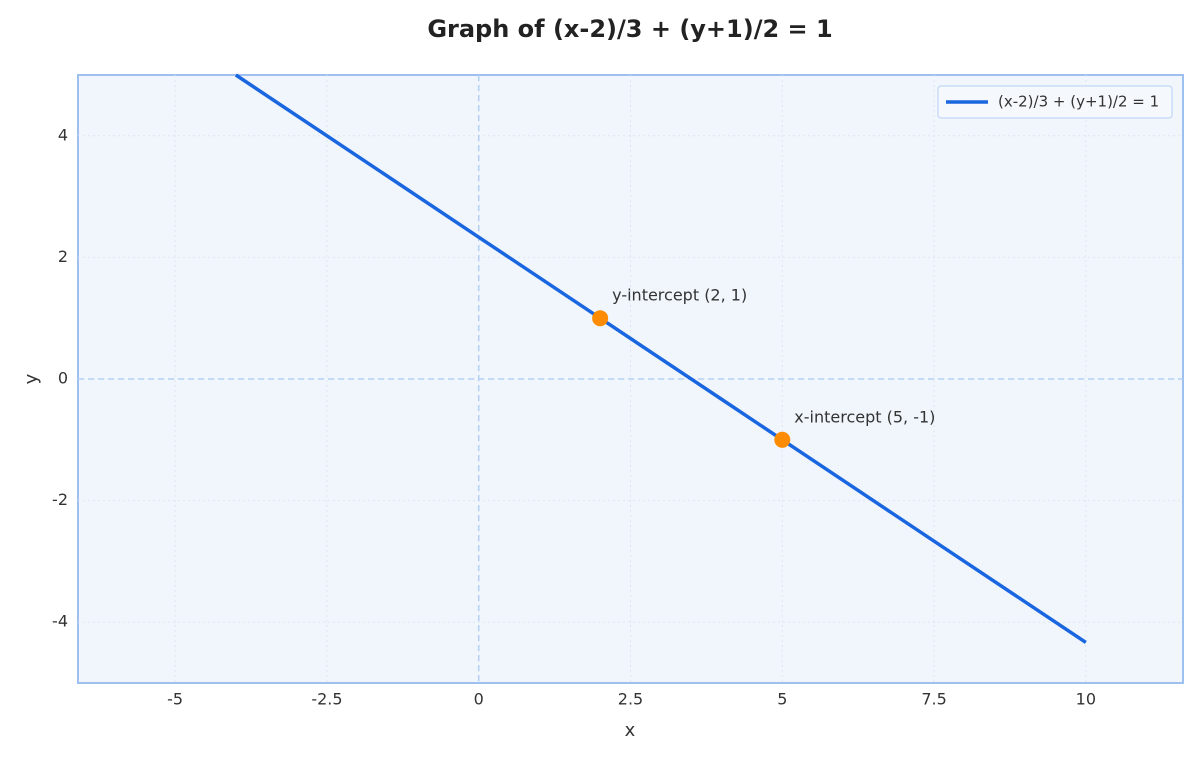 The image size is (1200, 760). Describe the element at coordinates (629, 29) in the screenshot. I see `chart-title: Graph of (x-2)/3 + (y+1)/2 = 1` at that location.